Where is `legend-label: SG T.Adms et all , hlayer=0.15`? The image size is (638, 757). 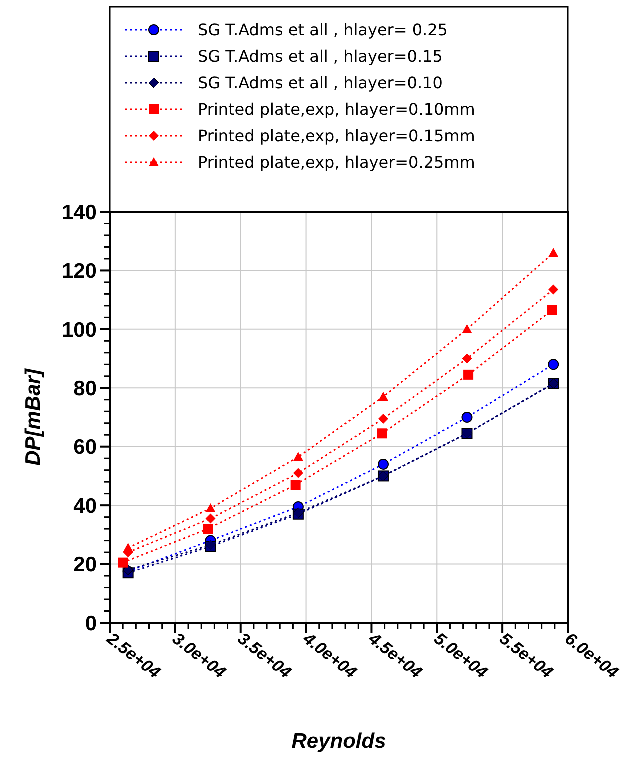 legend-label: SG T.Adms et all , hlayer=0.15 is located at coordinates (320, 56).